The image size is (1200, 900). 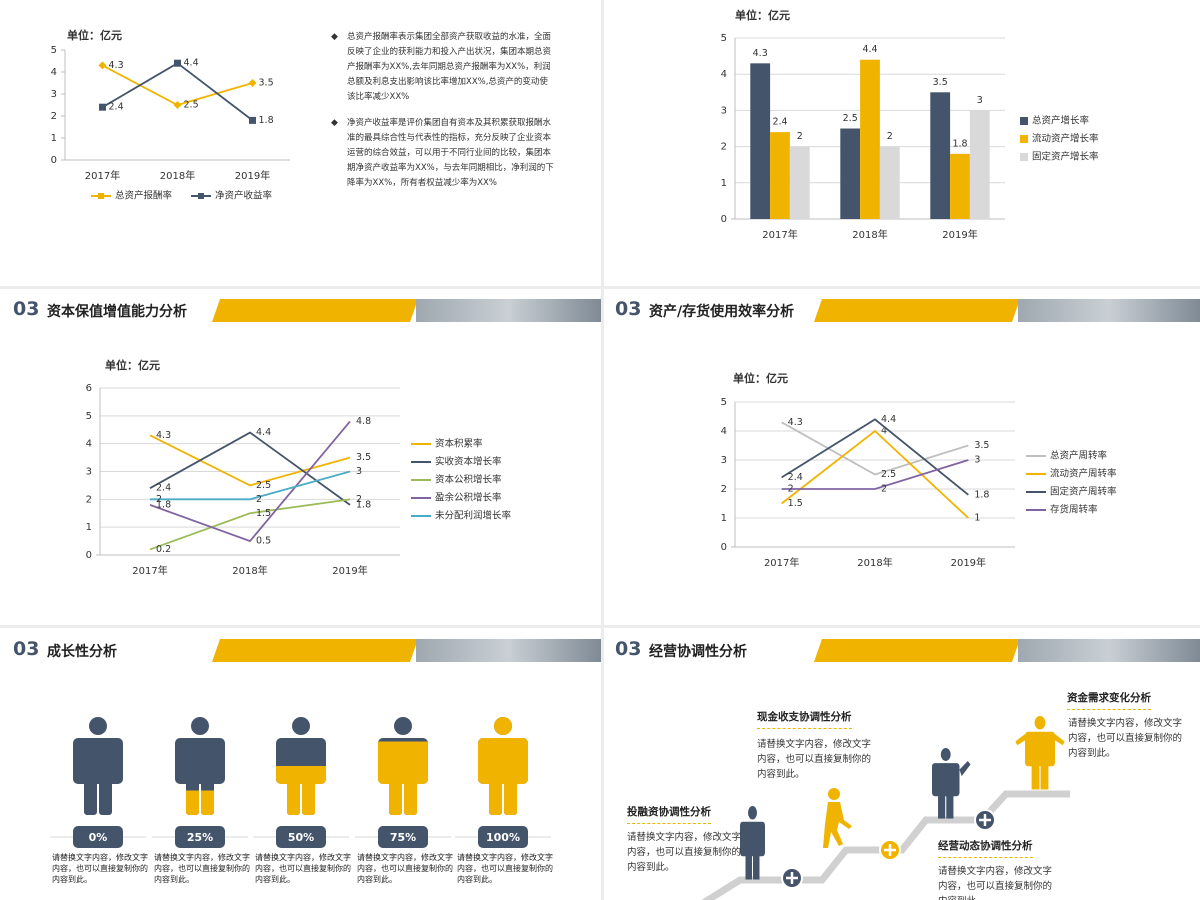 I want to click on legend-label: 存货周转率, so click(x=1074, y=510).